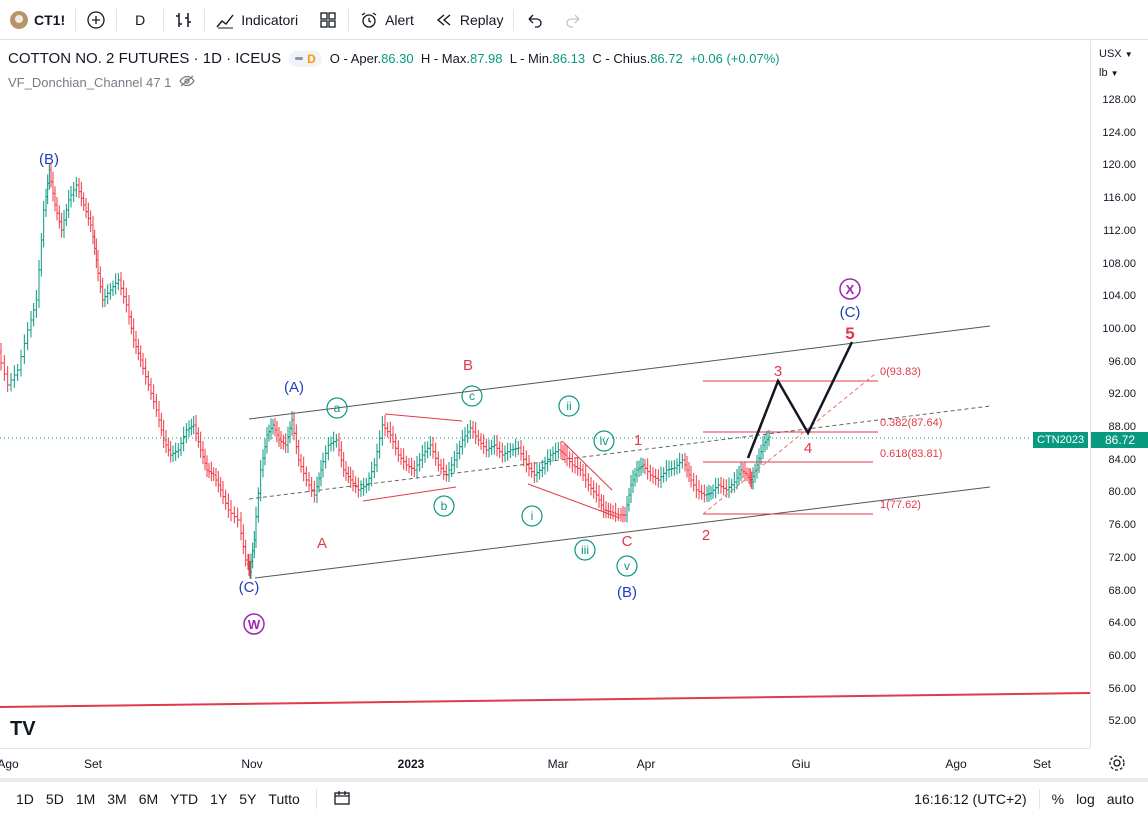  What do you see at coordinates (1117, 765) in the screenshot?
I see `settings-gear-icon` at bounding box center [1117, 765].